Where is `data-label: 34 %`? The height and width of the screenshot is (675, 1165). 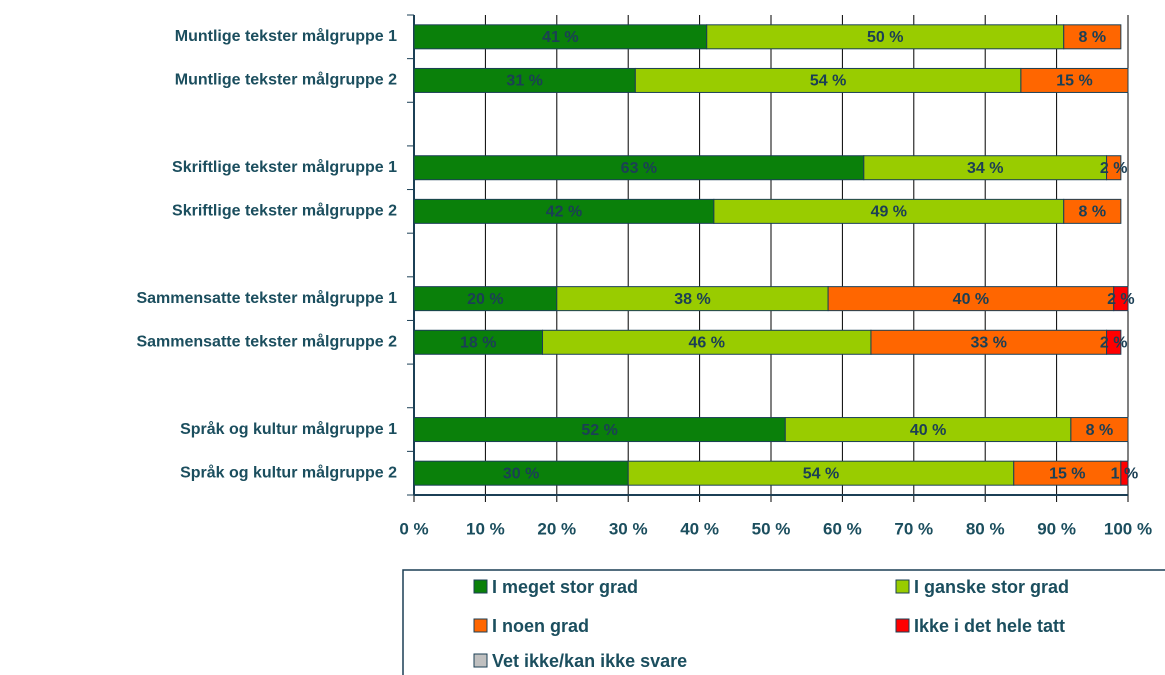 data-label: 34 % is located at coordinates (985, 168).